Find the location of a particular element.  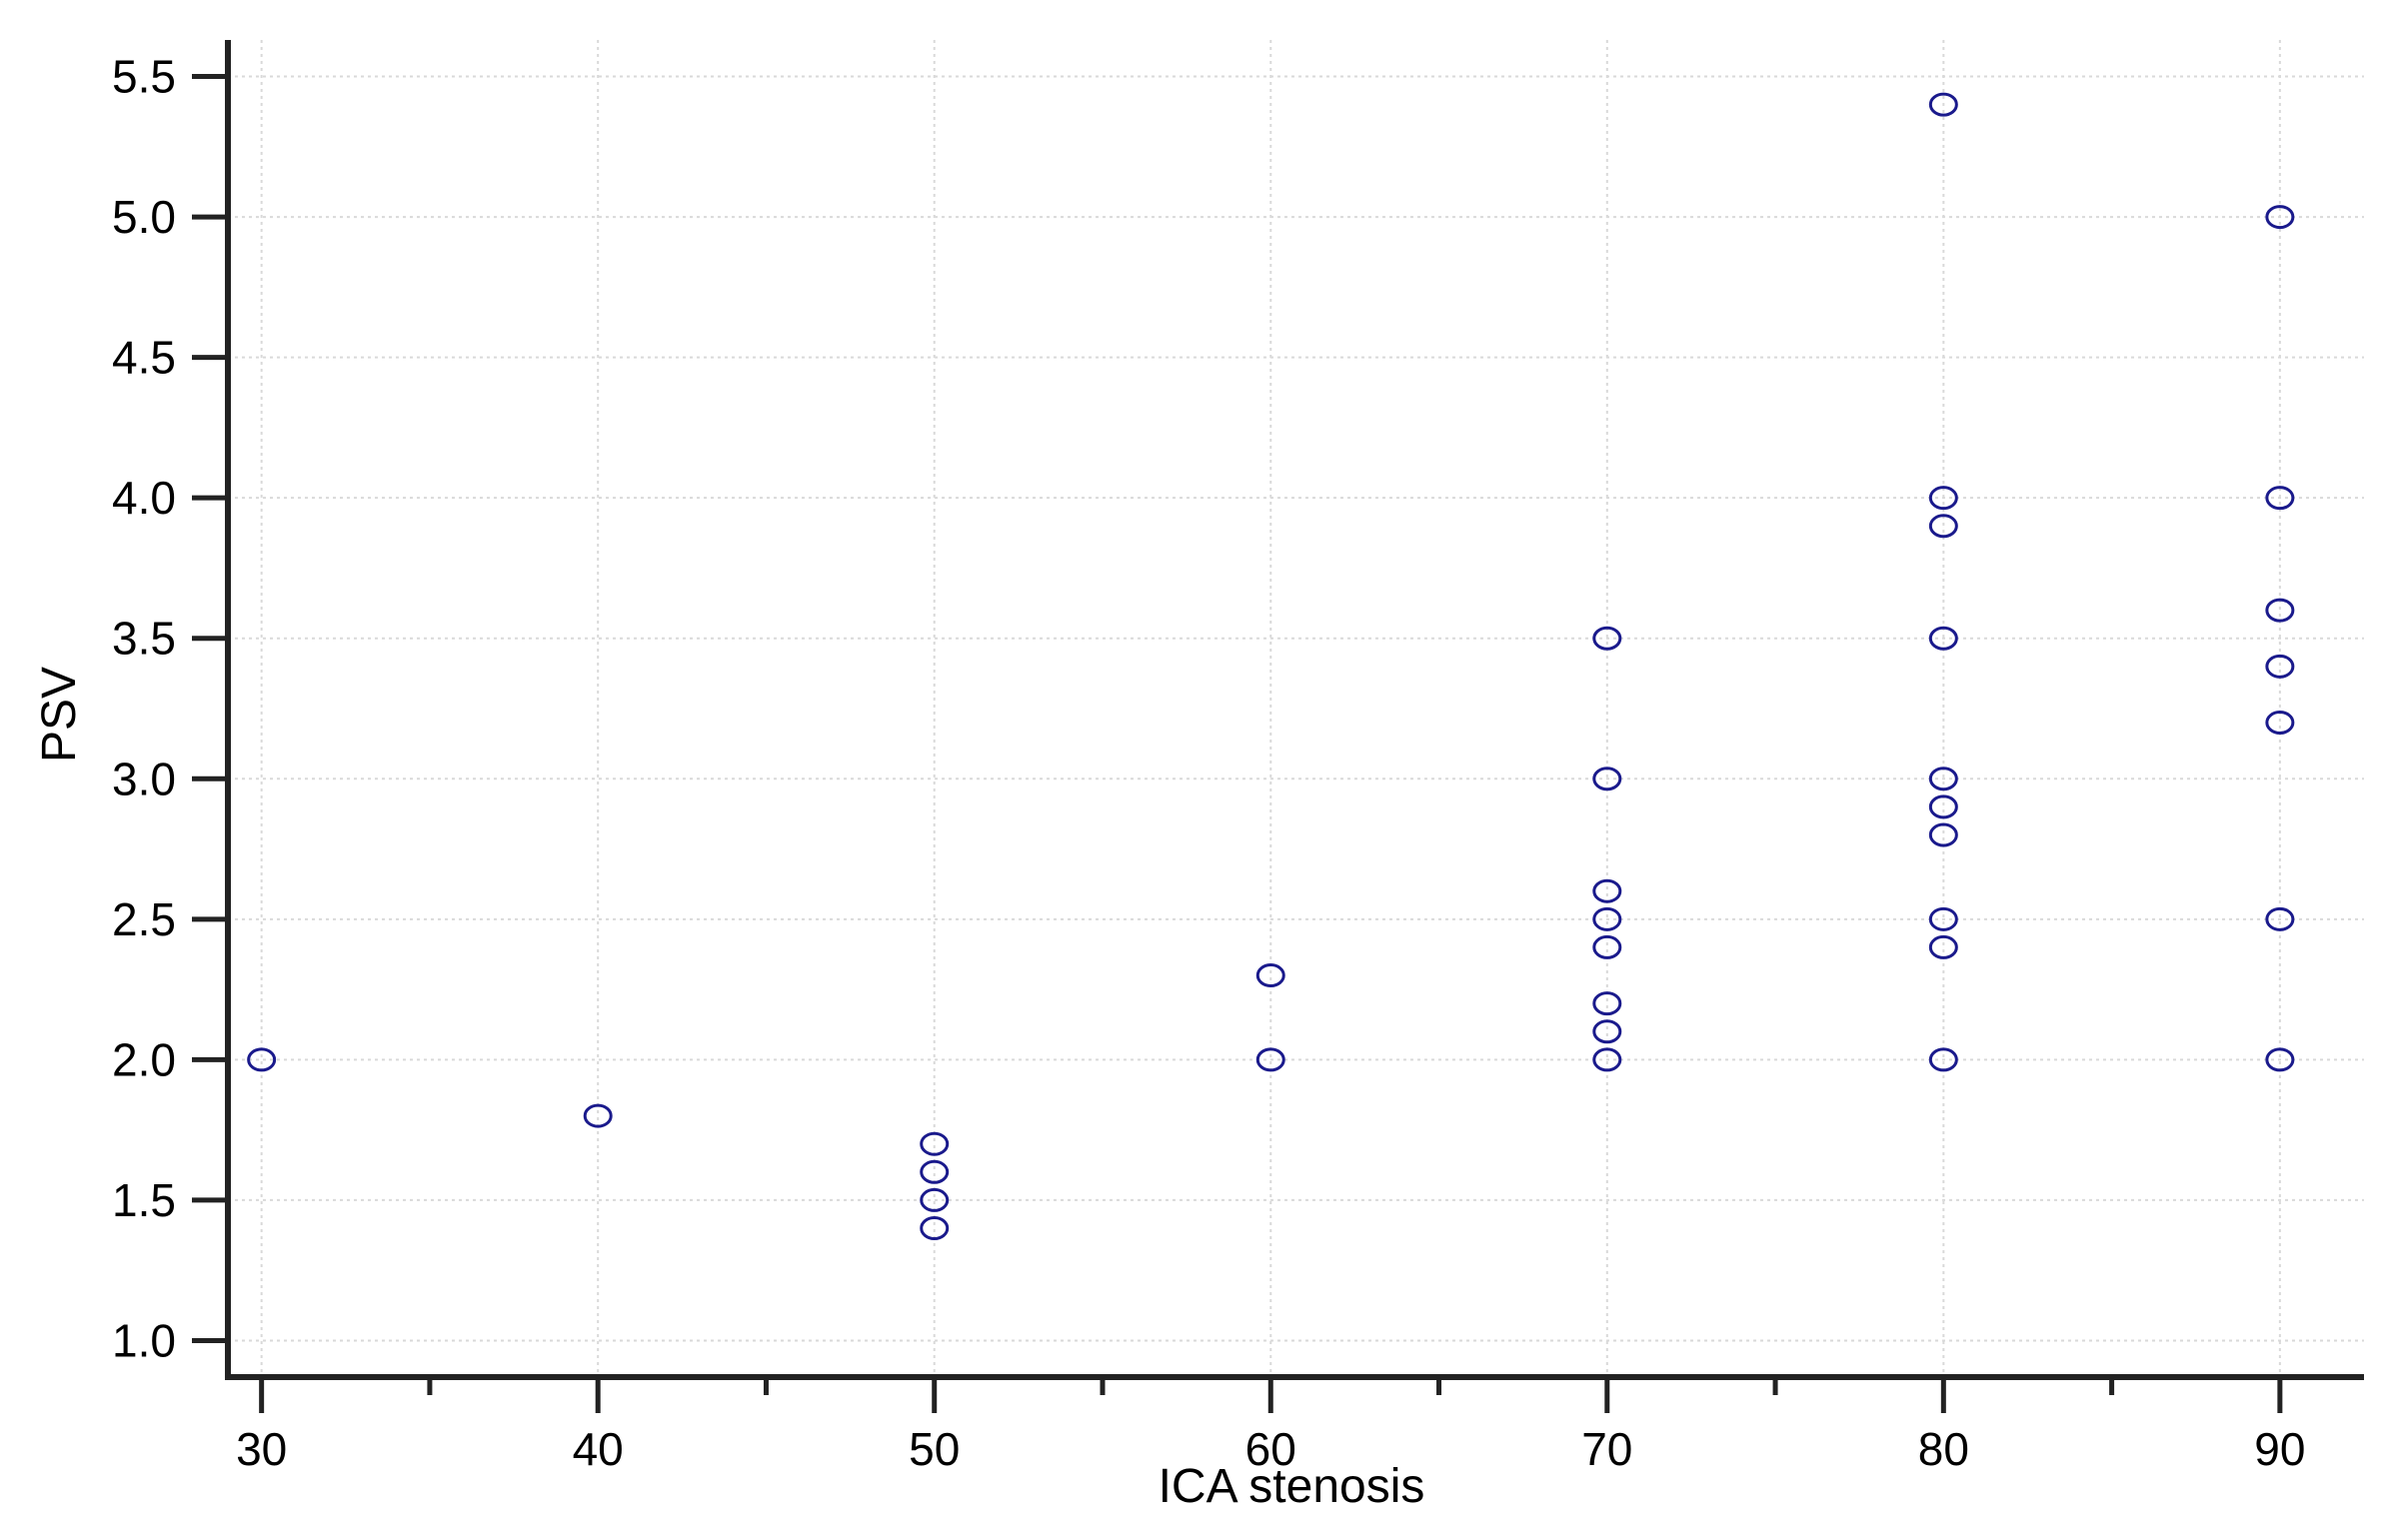

y-tick-label: 1.5 is located at coordinates (144, 1200).